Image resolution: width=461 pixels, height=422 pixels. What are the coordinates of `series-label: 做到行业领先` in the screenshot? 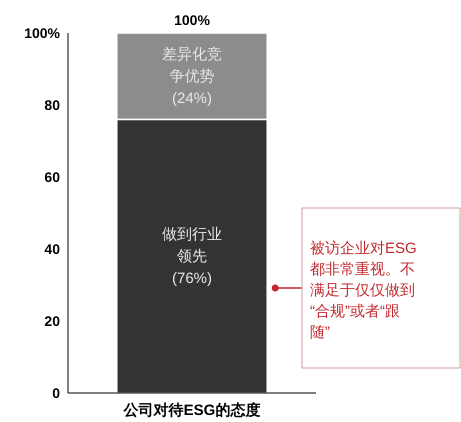 It's located at (192, 246).